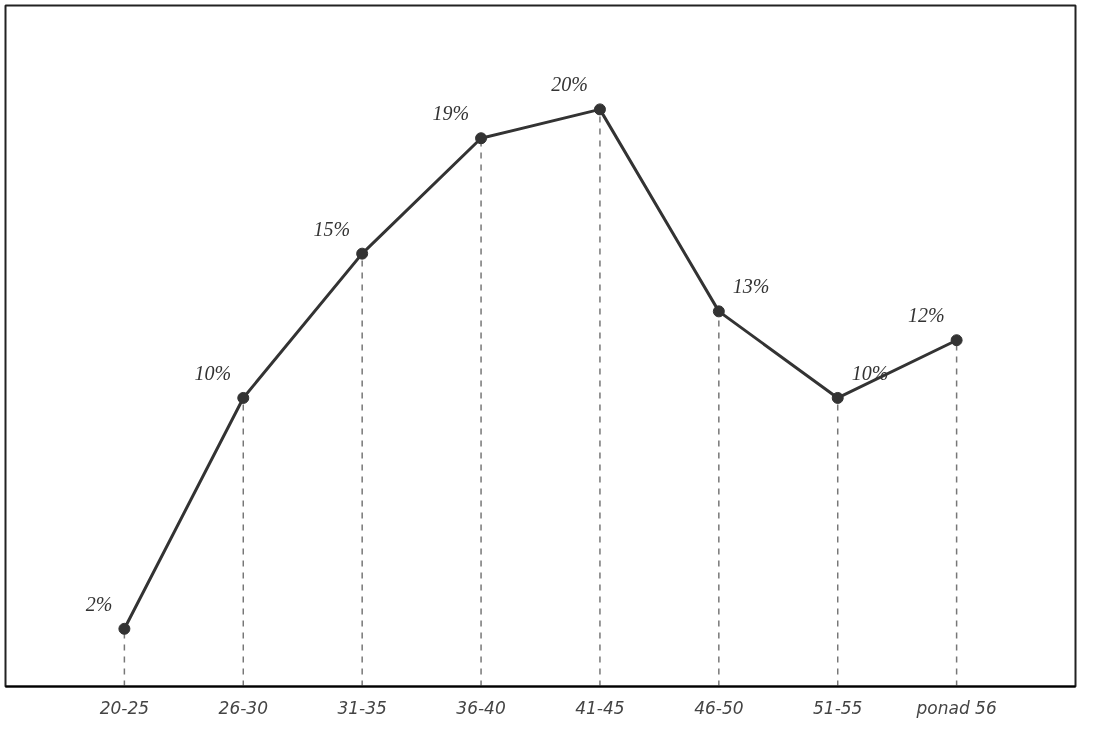 The width and height of the screenshot is (1116, 754). Describe the element at coordinates (751, 286) in the screenshot. I see `data-label: 13%` at that location.